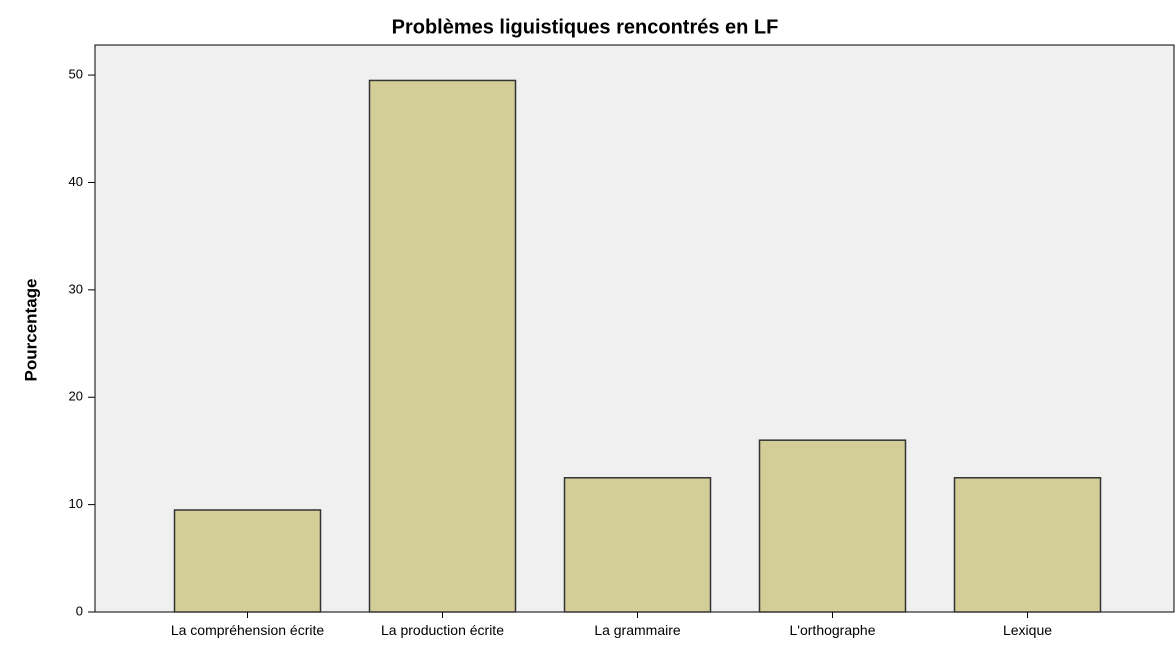 The height and width of the screenshot is (653, 1175). I want to click on x-tick-label: La grammaire, so click(637, 630).